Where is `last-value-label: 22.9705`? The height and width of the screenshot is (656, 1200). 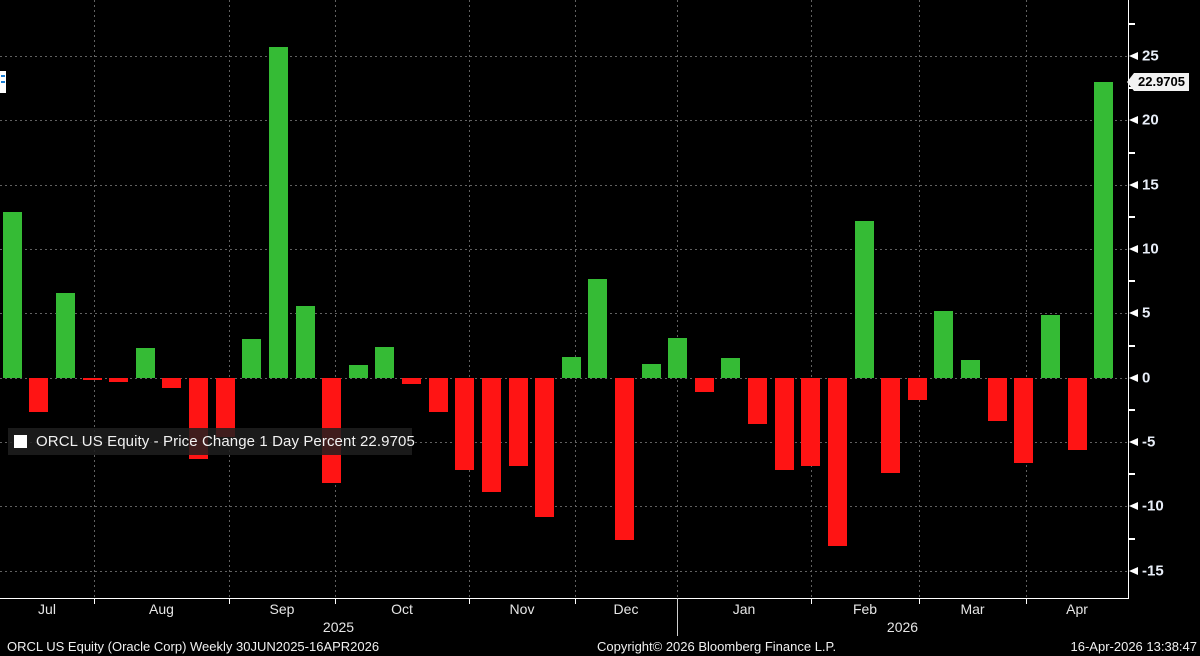 last-value-label: 22.9705 is located at coordinates (1161, 81).